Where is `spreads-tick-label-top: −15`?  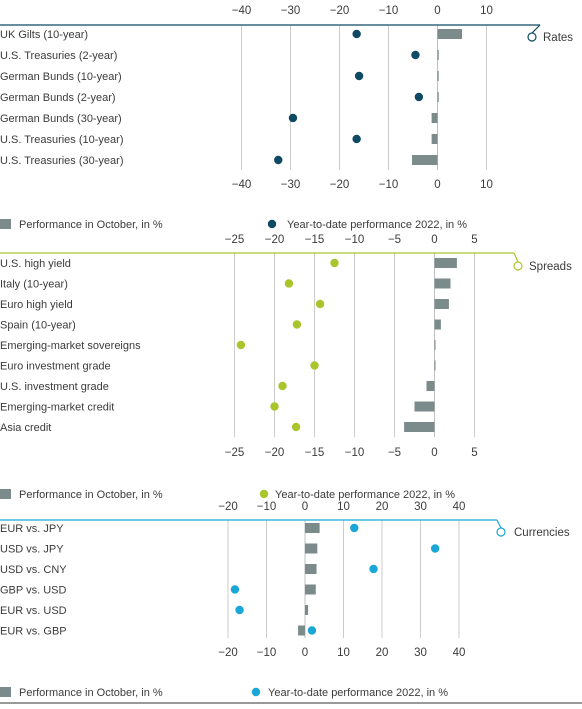
spreads-tick-label-top: −15 is located at coordinates (315, 240).